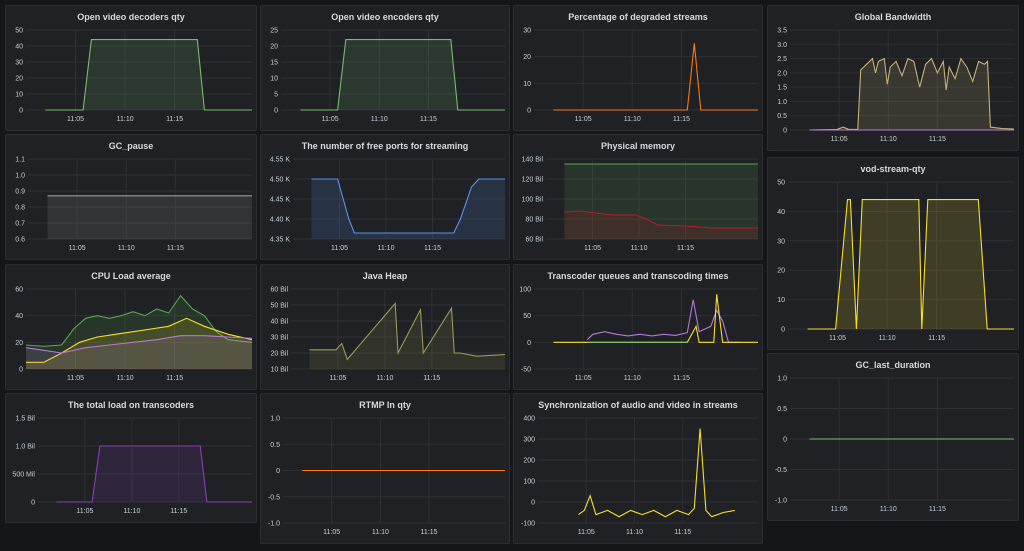  I want to click on y-tick-label: 15, so click(274, 63).